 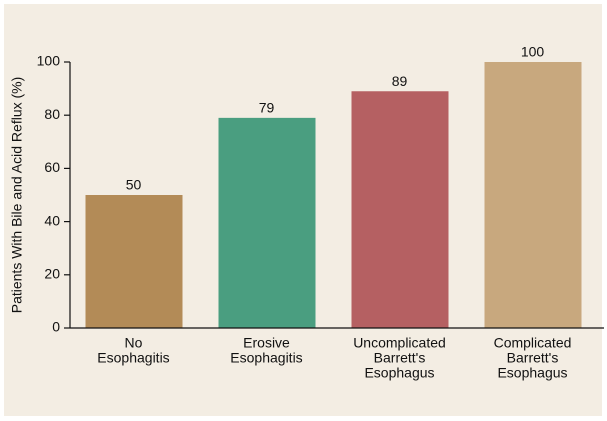 What do you see at coordinates (400, 81) in the screenshot?
I see `data-label: 89` at bounding box center [400, 81].